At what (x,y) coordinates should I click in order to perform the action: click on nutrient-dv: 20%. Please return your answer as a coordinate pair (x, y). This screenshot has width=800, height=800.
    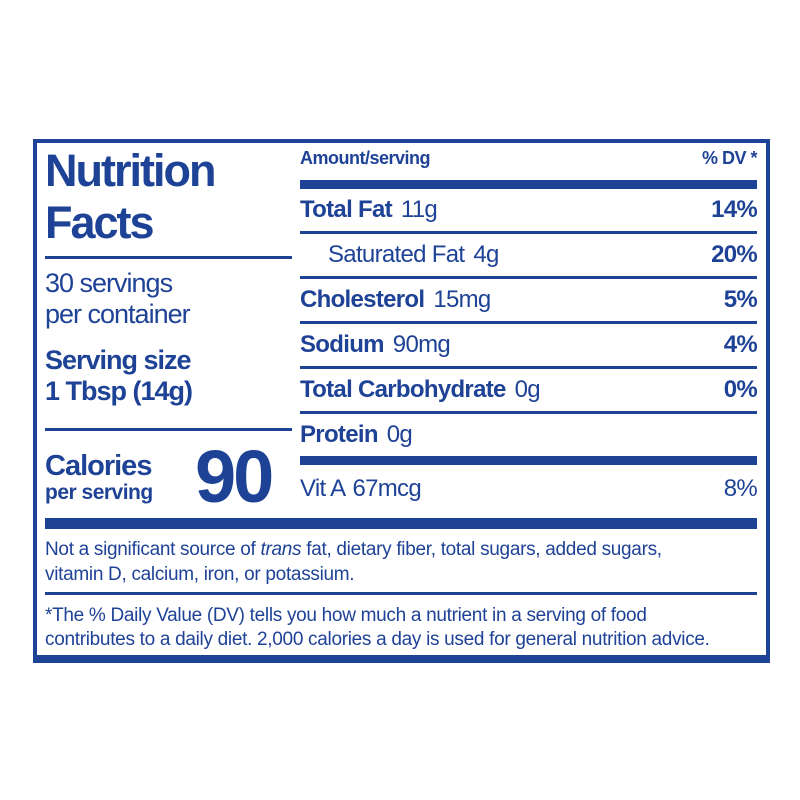
    Looking at the image, I should click on (734, 254).